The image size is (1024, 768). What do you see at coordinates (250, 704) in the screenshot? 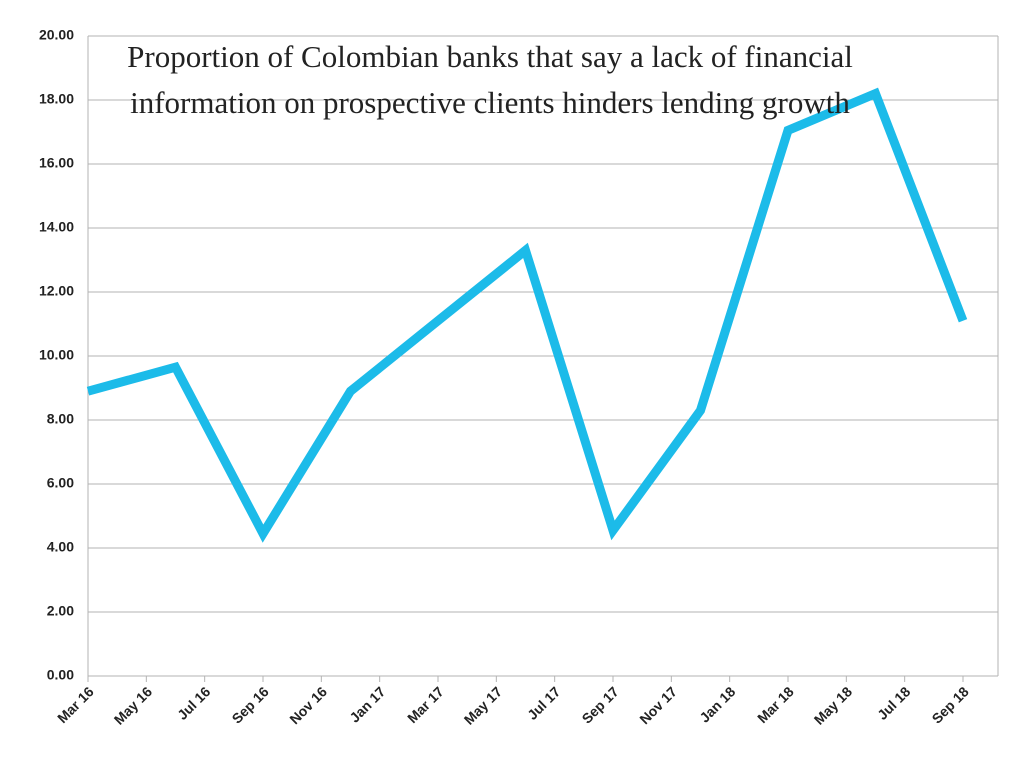
I see `x-tick-label: Sep 16` at bounding box center [250, 704].